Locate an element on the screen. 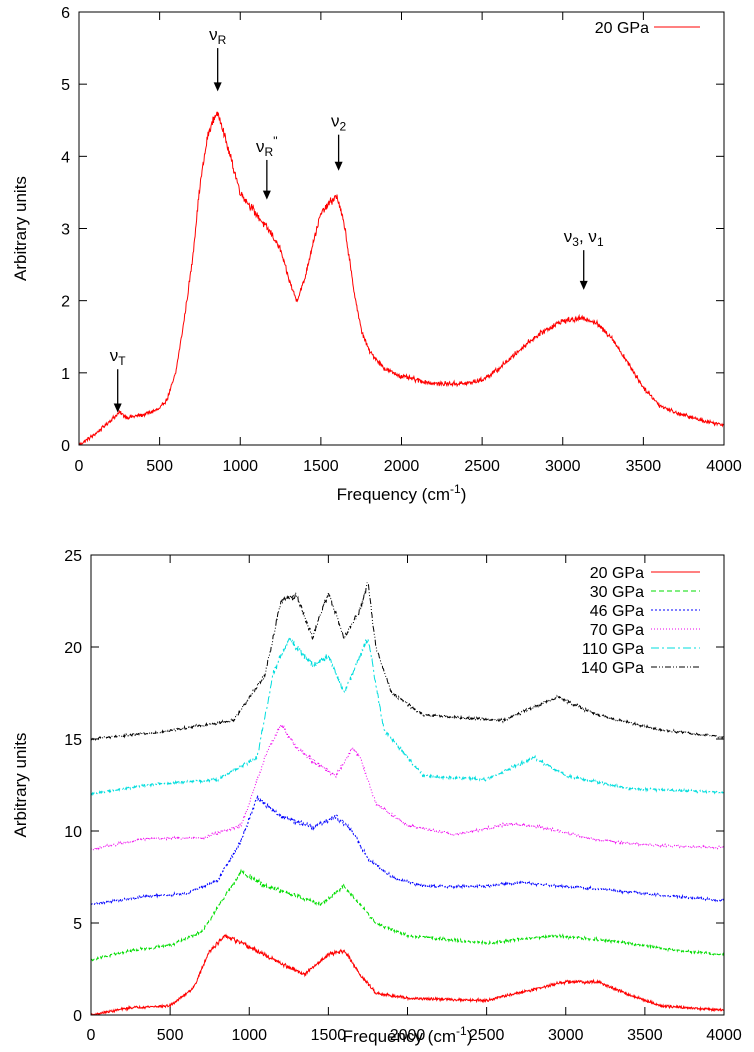  series-line-110-gpa is located at coordinates (407, 717).